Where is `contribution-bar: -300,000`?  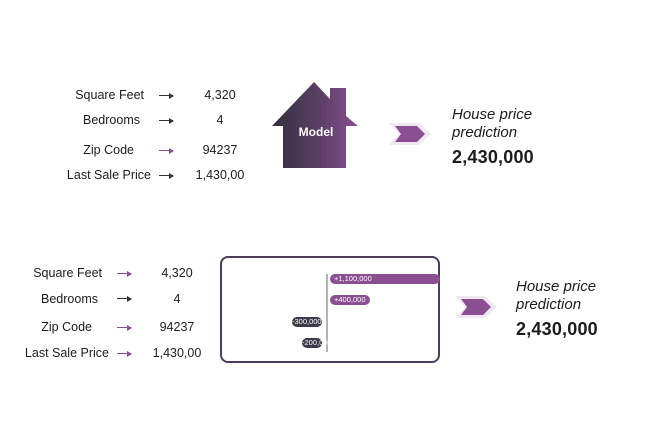 contribution-bar: -300,000 is located at coordinates (307, 322).